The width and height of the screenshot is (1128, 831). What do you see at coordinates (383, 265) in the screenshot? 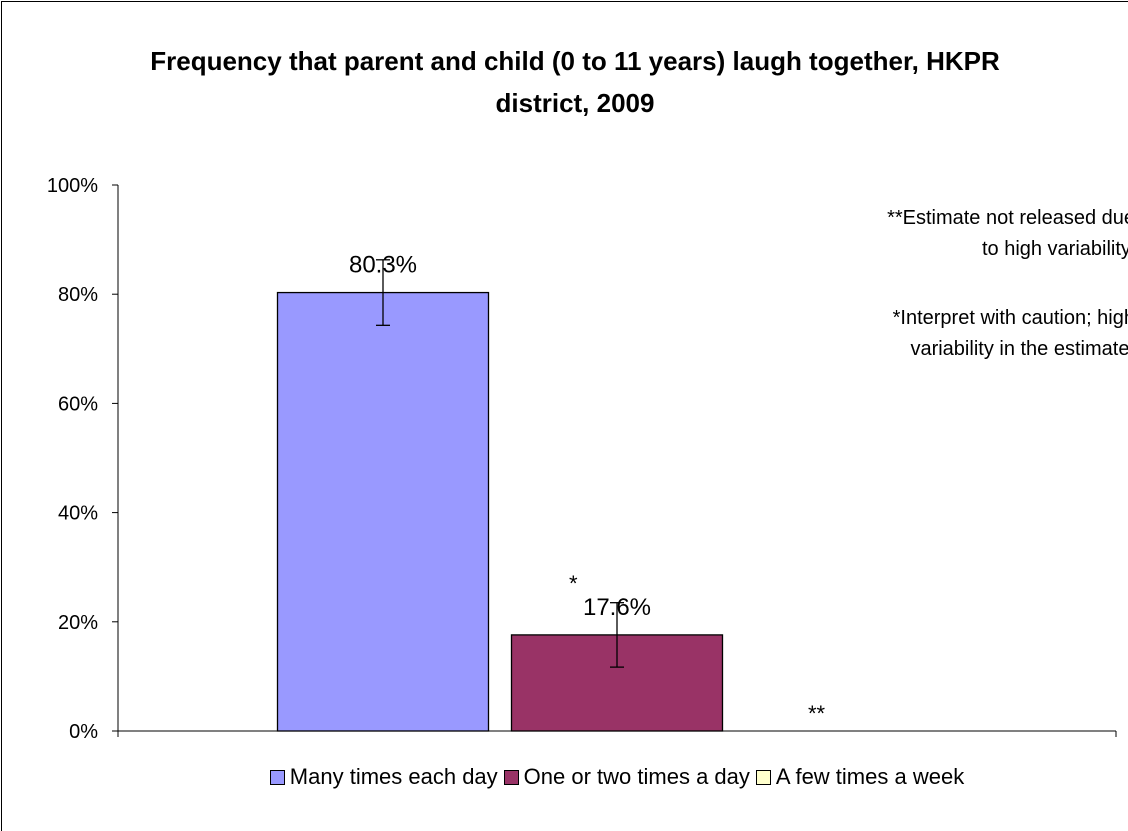
I see `data-label: 80.3%` at bounding box center [383, 265].